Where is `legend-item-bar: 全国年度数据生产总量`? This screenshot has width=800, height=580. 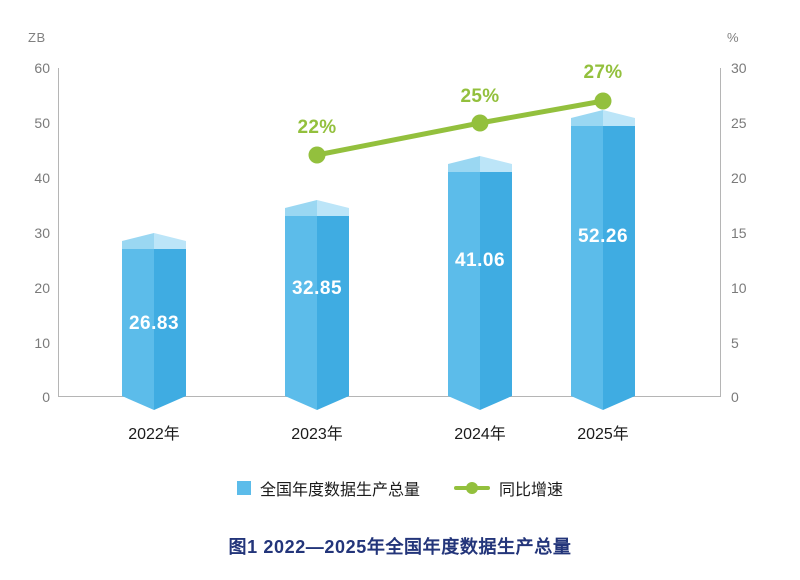
legend-item-bar: 全国年度数据生产总量 is located at coordinates (328, 488).